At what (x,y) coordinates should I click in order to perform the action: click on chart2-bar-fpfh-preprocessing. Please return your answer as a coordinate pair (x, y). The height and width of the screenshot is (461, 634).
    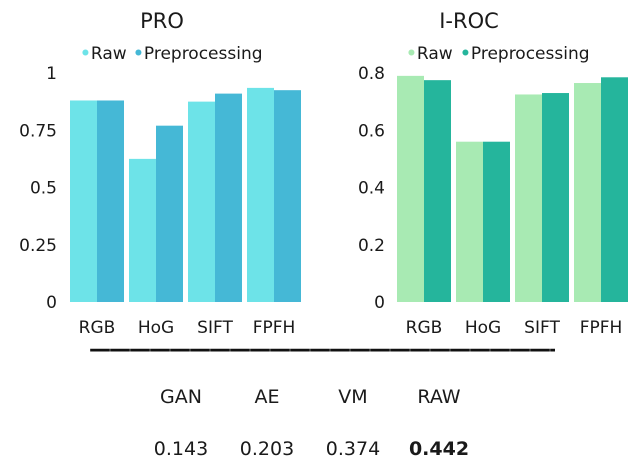
    Looking at the image, I should click on (614, 189).